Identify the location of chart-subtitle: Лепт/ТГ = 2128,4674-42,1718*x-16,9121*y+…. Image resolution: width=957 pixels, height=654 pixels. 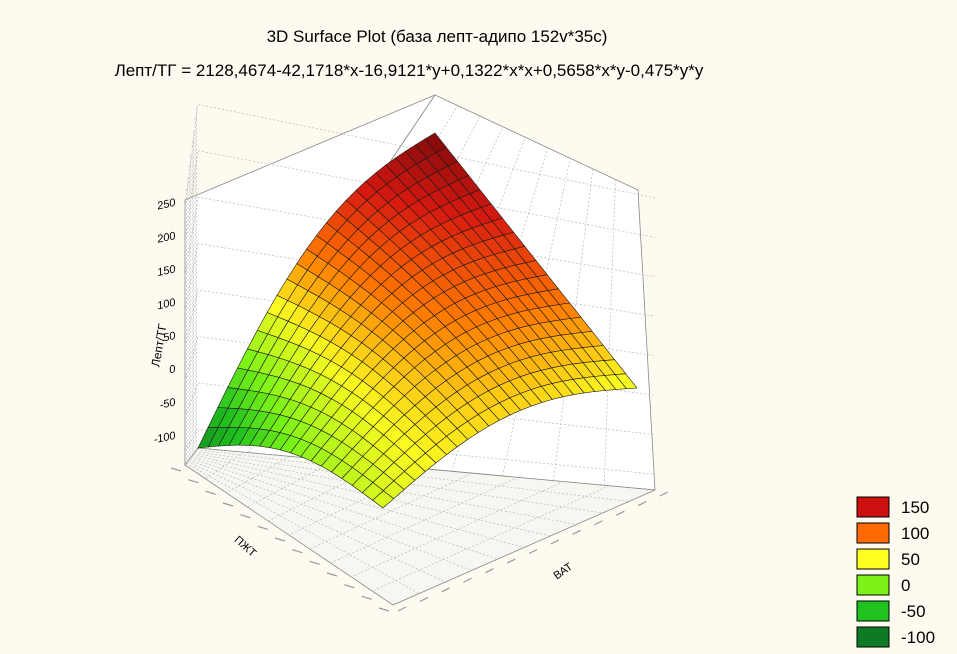
(409, 70).